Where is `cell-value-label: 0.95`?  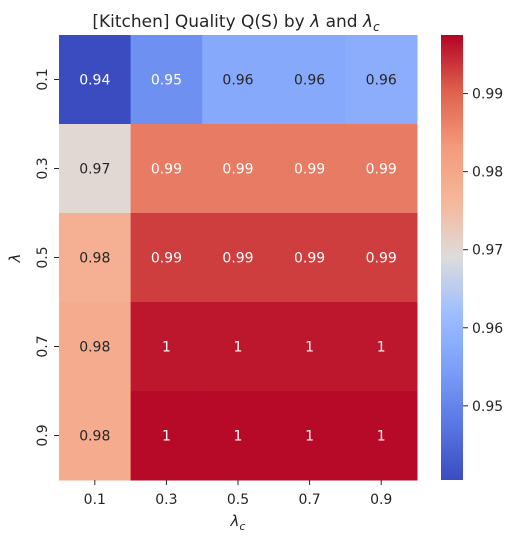
cell-value-label: 0.95 is located at coordinates (166, 81).